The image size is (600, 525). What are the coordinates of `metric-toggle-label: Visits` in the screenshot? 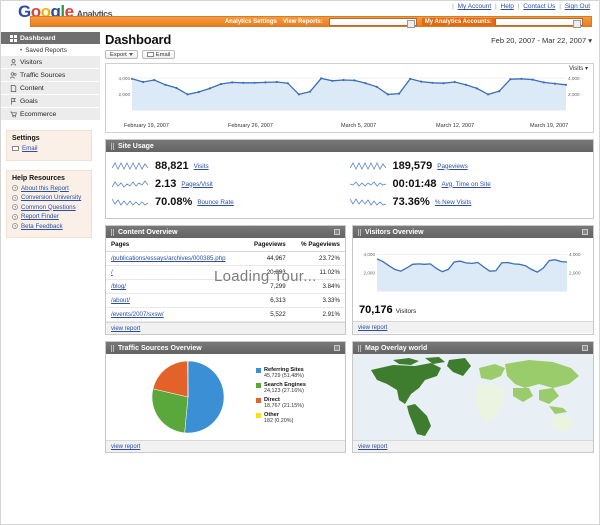 It's located at (576, 69).